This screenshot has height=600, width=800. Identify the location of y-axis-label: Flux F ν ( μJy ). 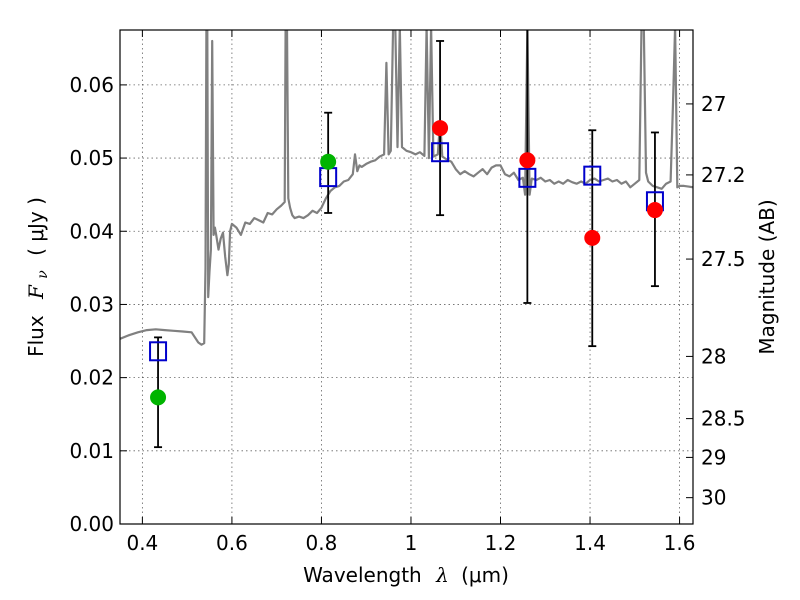
(38, 277).